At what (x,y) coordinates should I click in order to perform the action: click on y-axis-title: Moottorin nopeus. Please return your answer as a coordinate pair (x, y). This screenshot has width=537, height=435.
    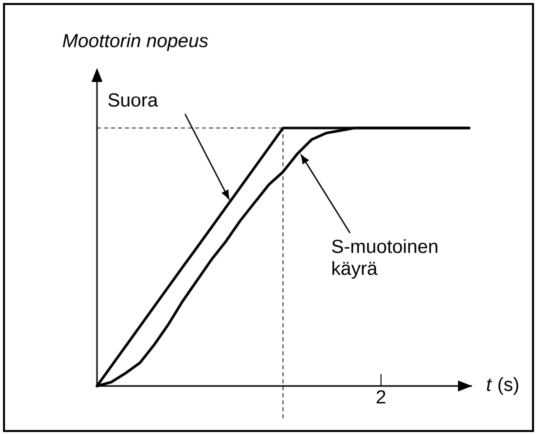
    Looking at the image, I should click on (135, 42).